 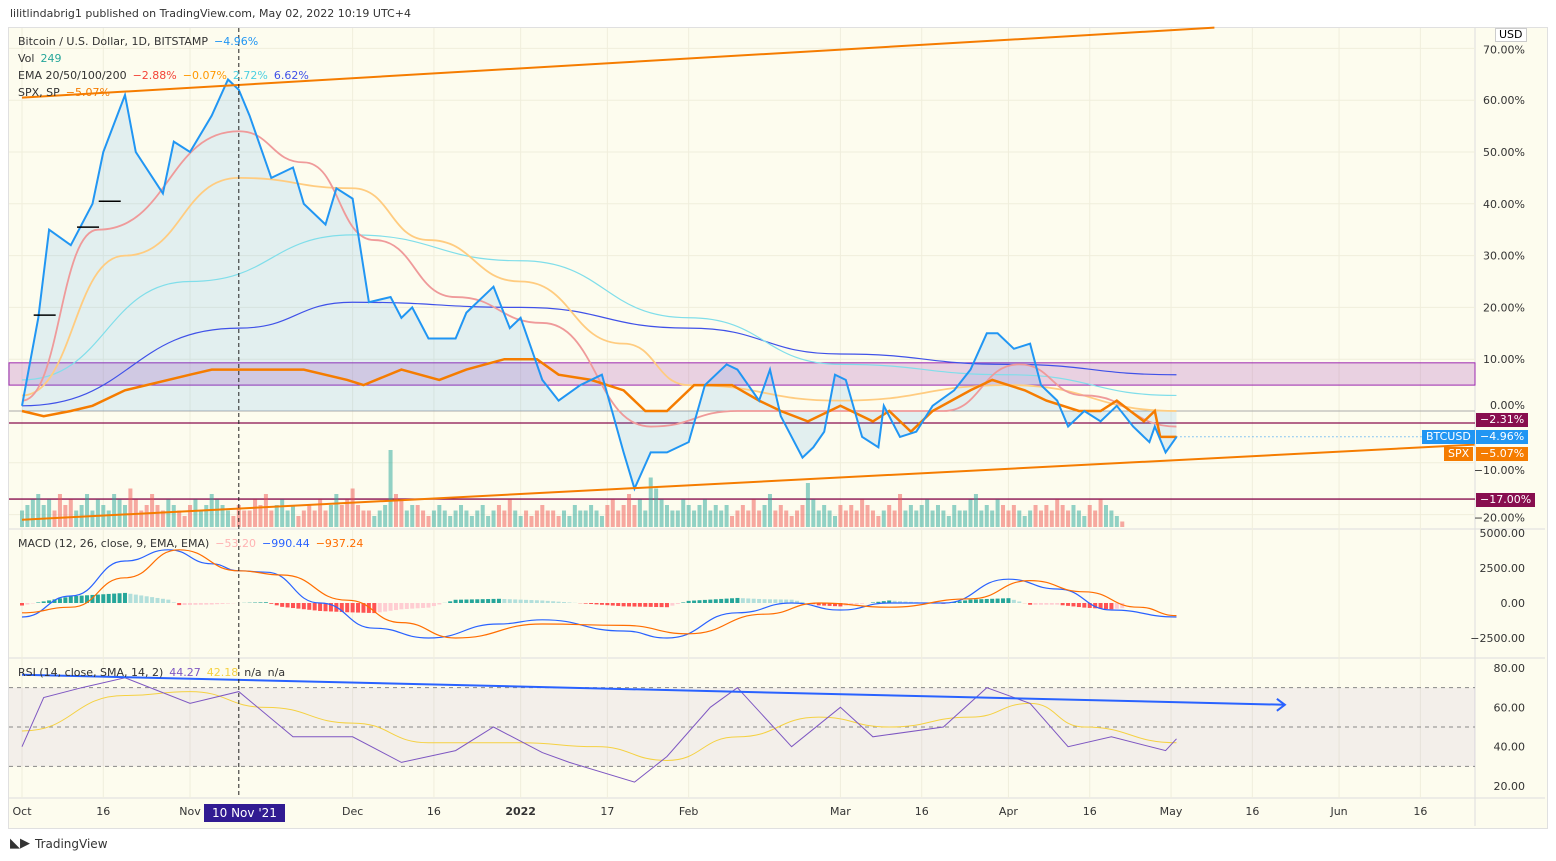 I want to click on rsi-trendline, so click(x=653, y=689).